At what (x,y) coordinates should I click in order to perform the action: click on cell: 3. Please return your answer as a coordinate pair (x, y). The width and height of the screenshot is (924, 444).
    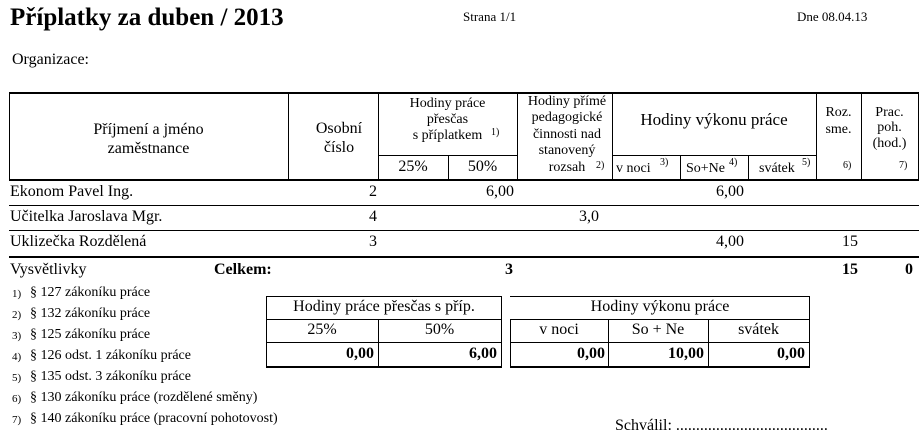
    Looking at the image, I should click on (373, 241).